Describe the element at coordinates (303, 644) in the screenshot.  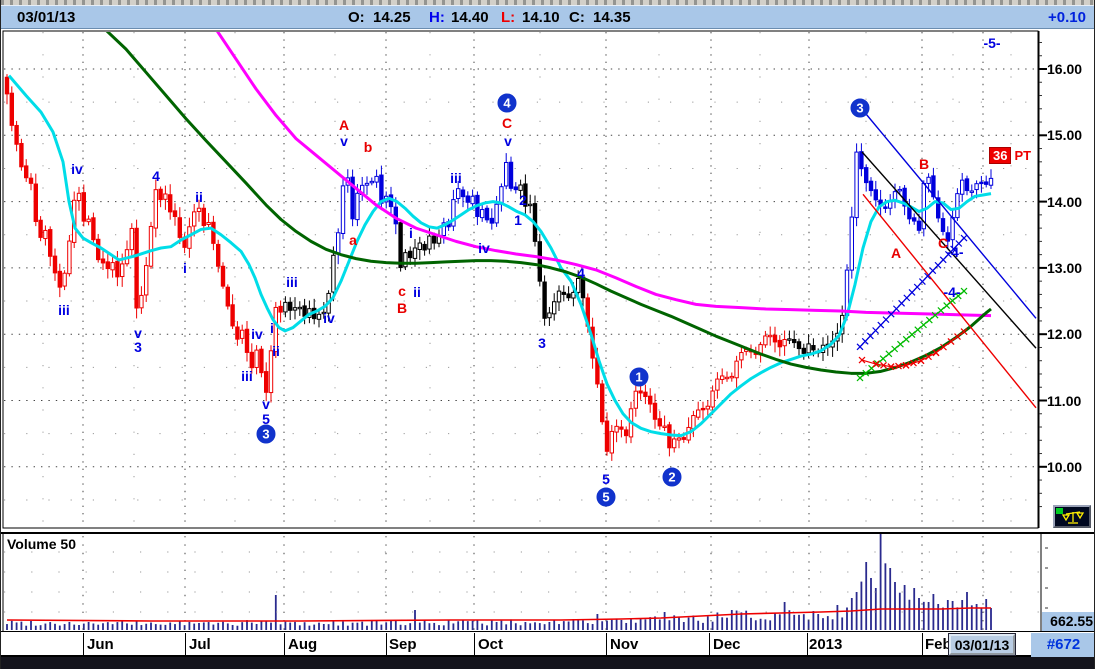
I see `month-label-aug: Aug` at that location.